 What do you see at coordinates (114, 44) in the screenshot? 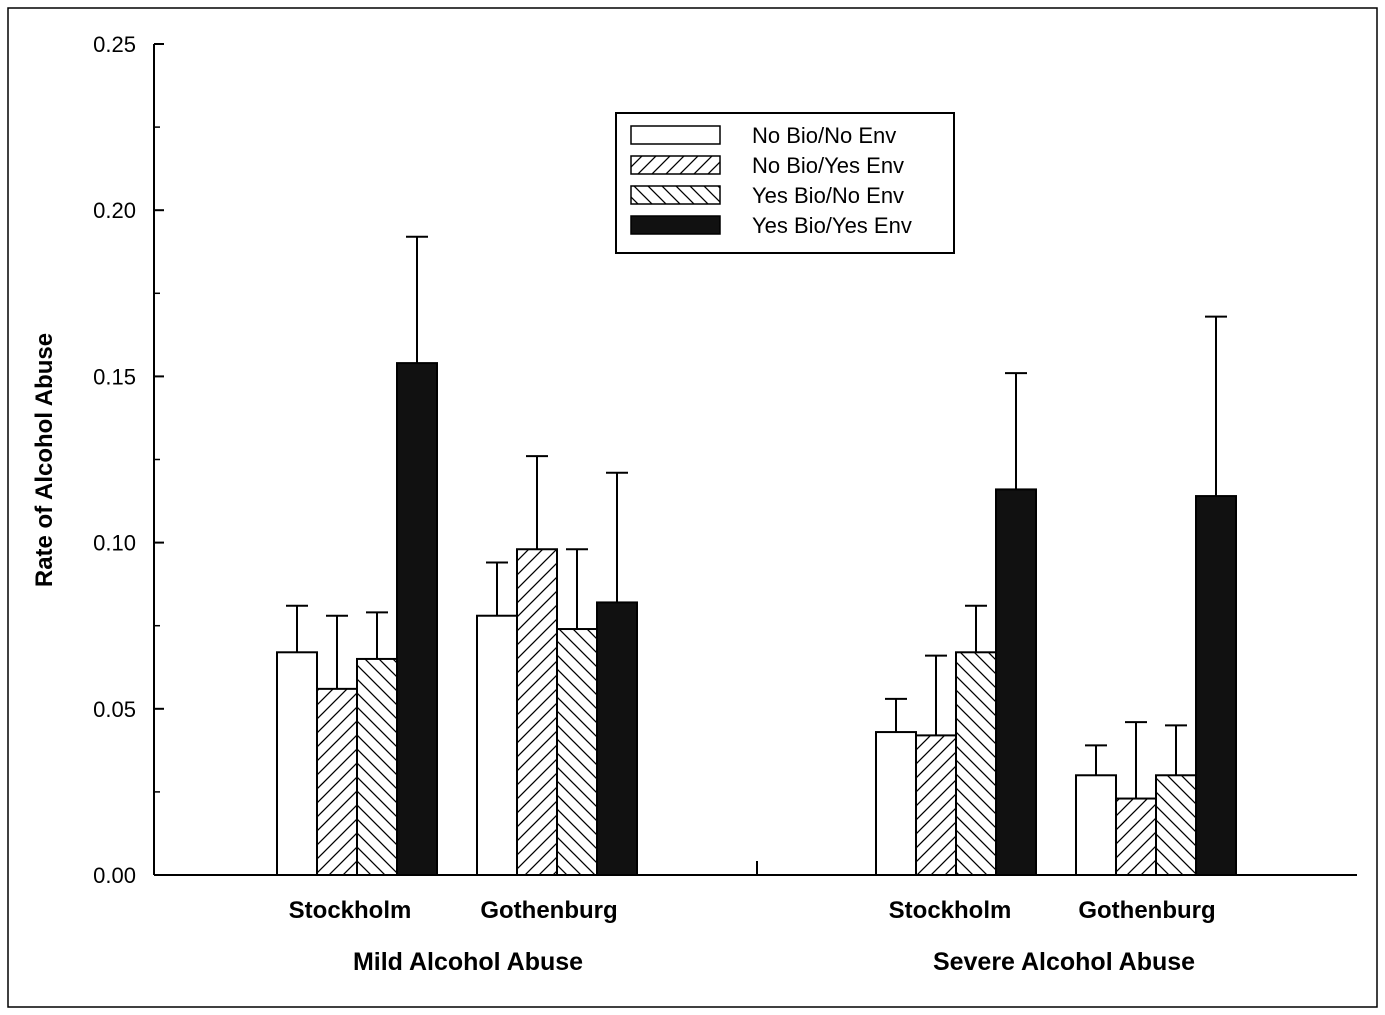
I see `y-tick-label: 0.25` at bounding box center [114, 44].